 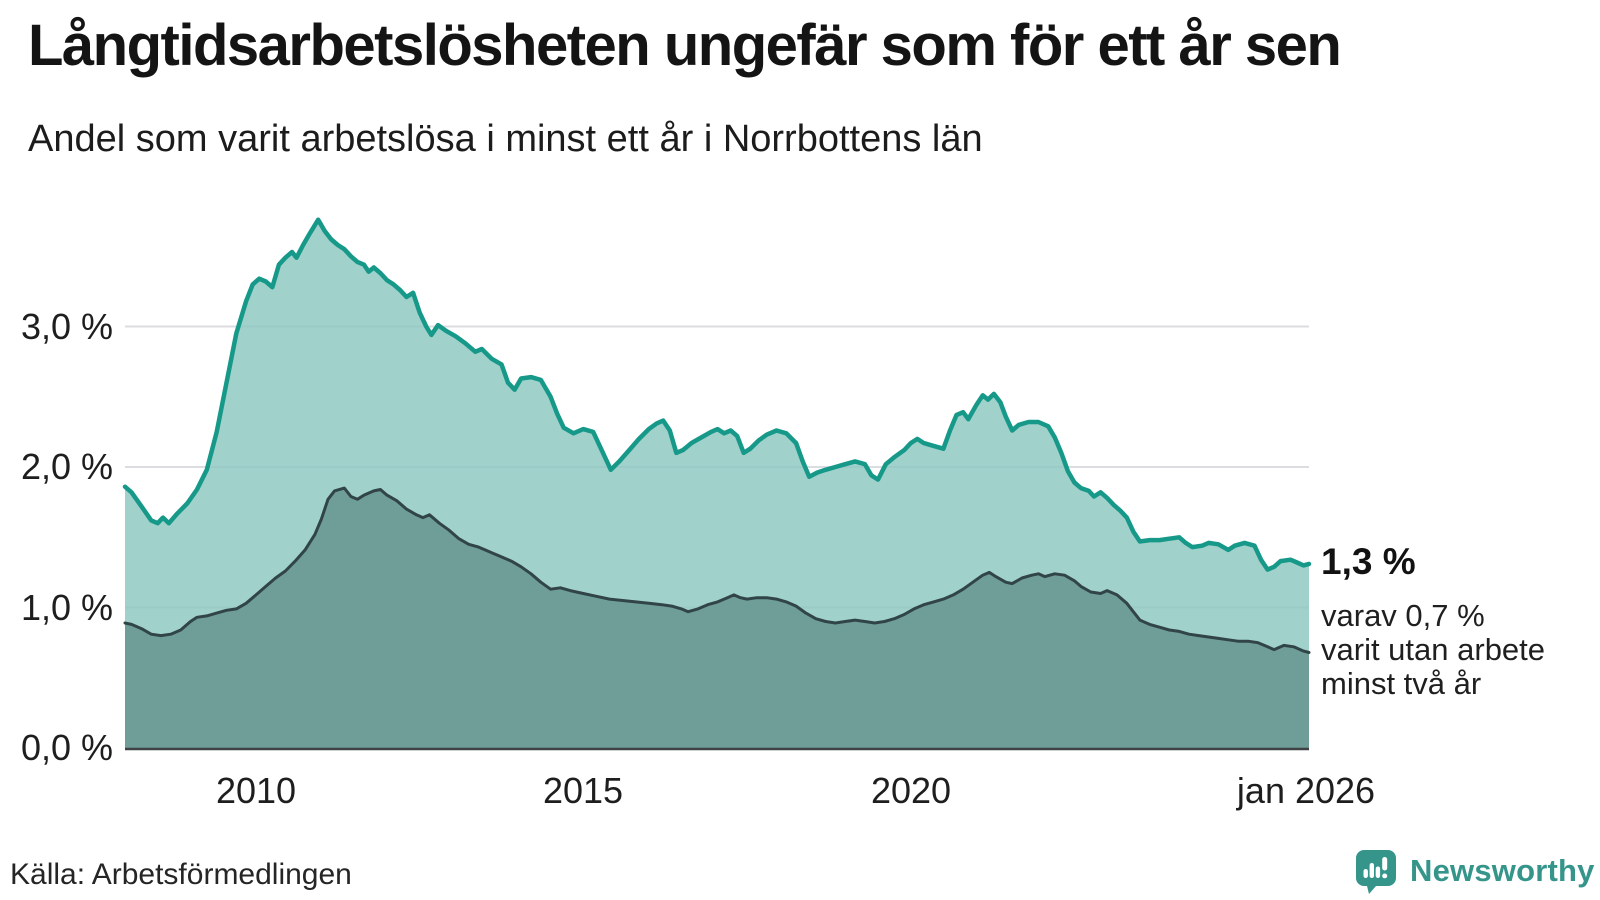 I want to click on newsworthy-logo: Newsworthy, so click(x=1475, y=872).